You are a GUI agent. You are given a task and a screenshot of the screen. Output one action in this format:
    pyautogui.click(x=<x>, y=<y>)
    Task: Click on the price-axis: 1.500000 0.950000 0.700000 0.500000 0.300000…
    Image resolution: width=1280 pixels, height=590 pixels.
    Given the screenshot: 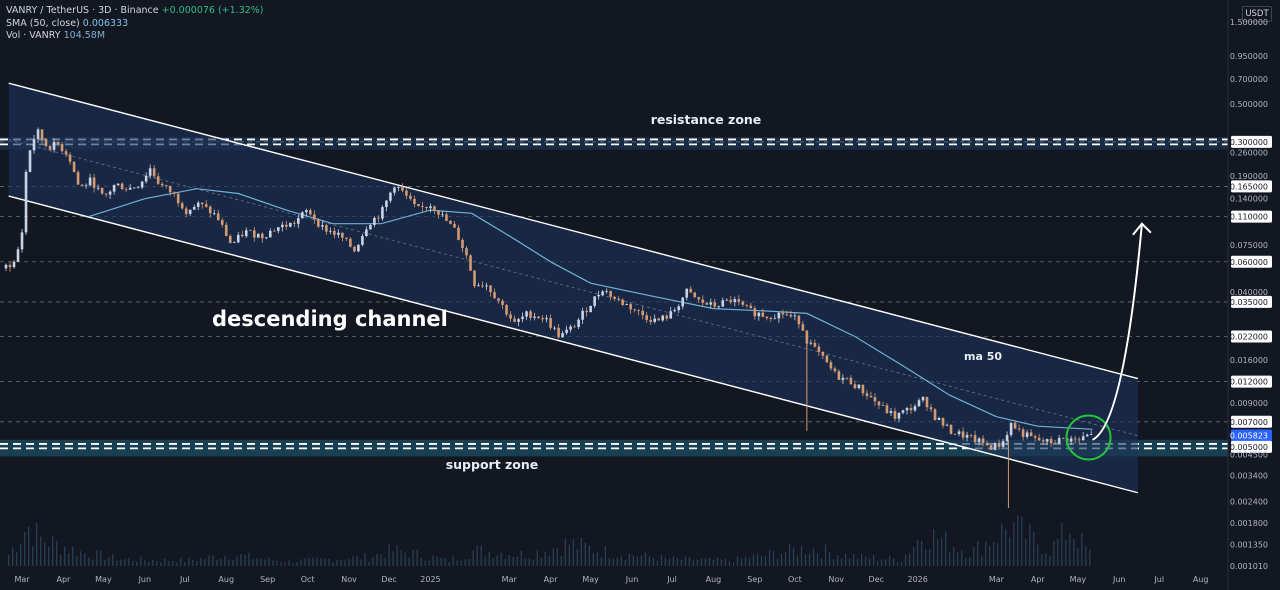 What is the action you would take?
    pyautogui.click(x=1249, y=295)
    